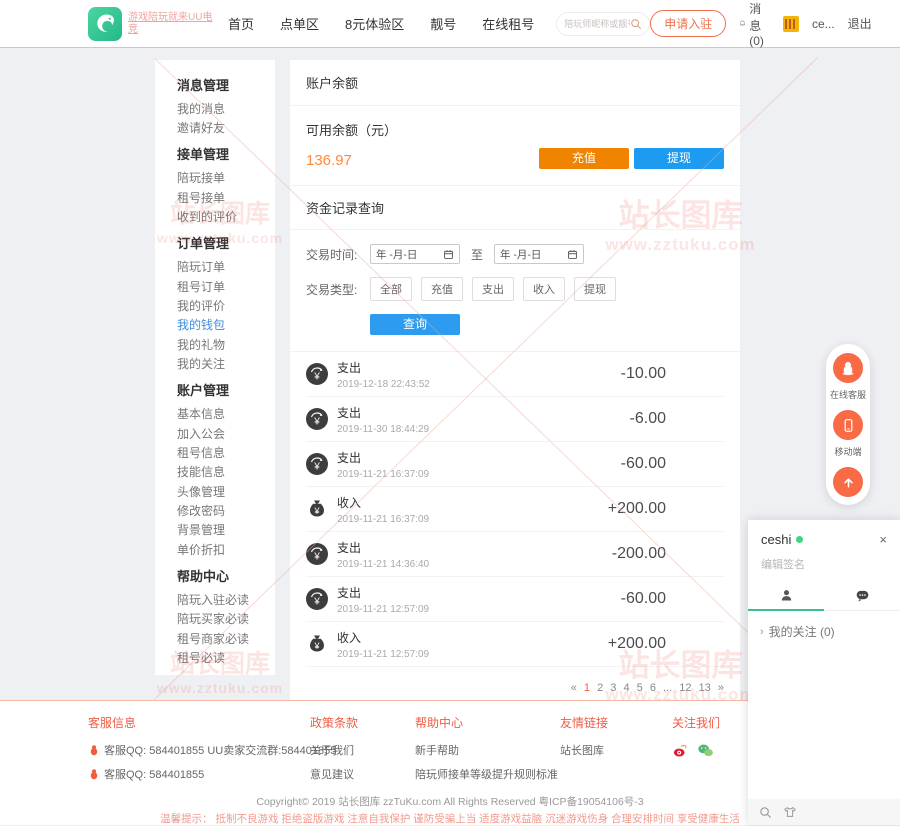  I want to click on pagination-page-13: 13, so click(704, 688).